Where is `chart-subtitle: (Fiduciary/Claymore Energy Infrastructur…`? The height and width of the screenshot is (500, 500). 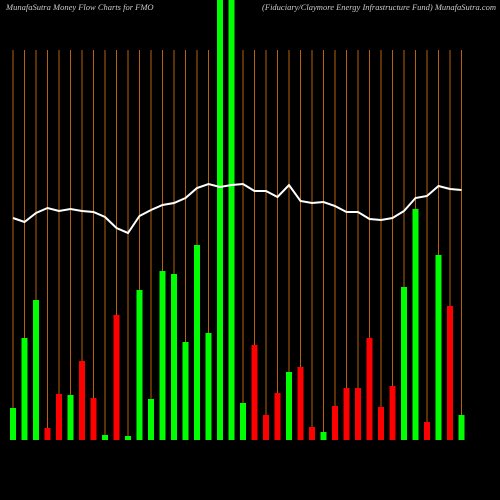
chart-subtitle: (Fiduciary/Claymore Energy Infrastructur… is located at coordinates (379, 7).